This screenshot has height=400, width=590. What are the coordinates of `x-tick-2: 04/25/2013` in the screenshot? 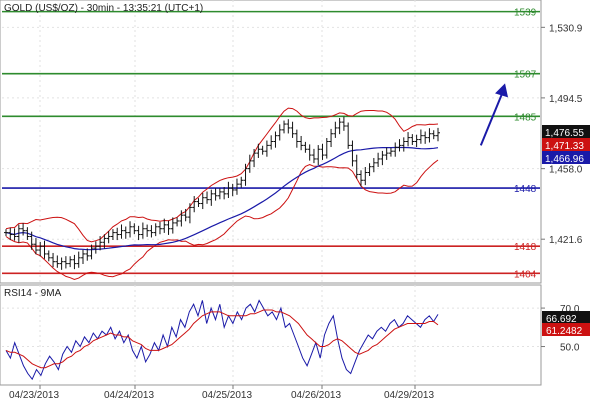 It's located at (227, 395).